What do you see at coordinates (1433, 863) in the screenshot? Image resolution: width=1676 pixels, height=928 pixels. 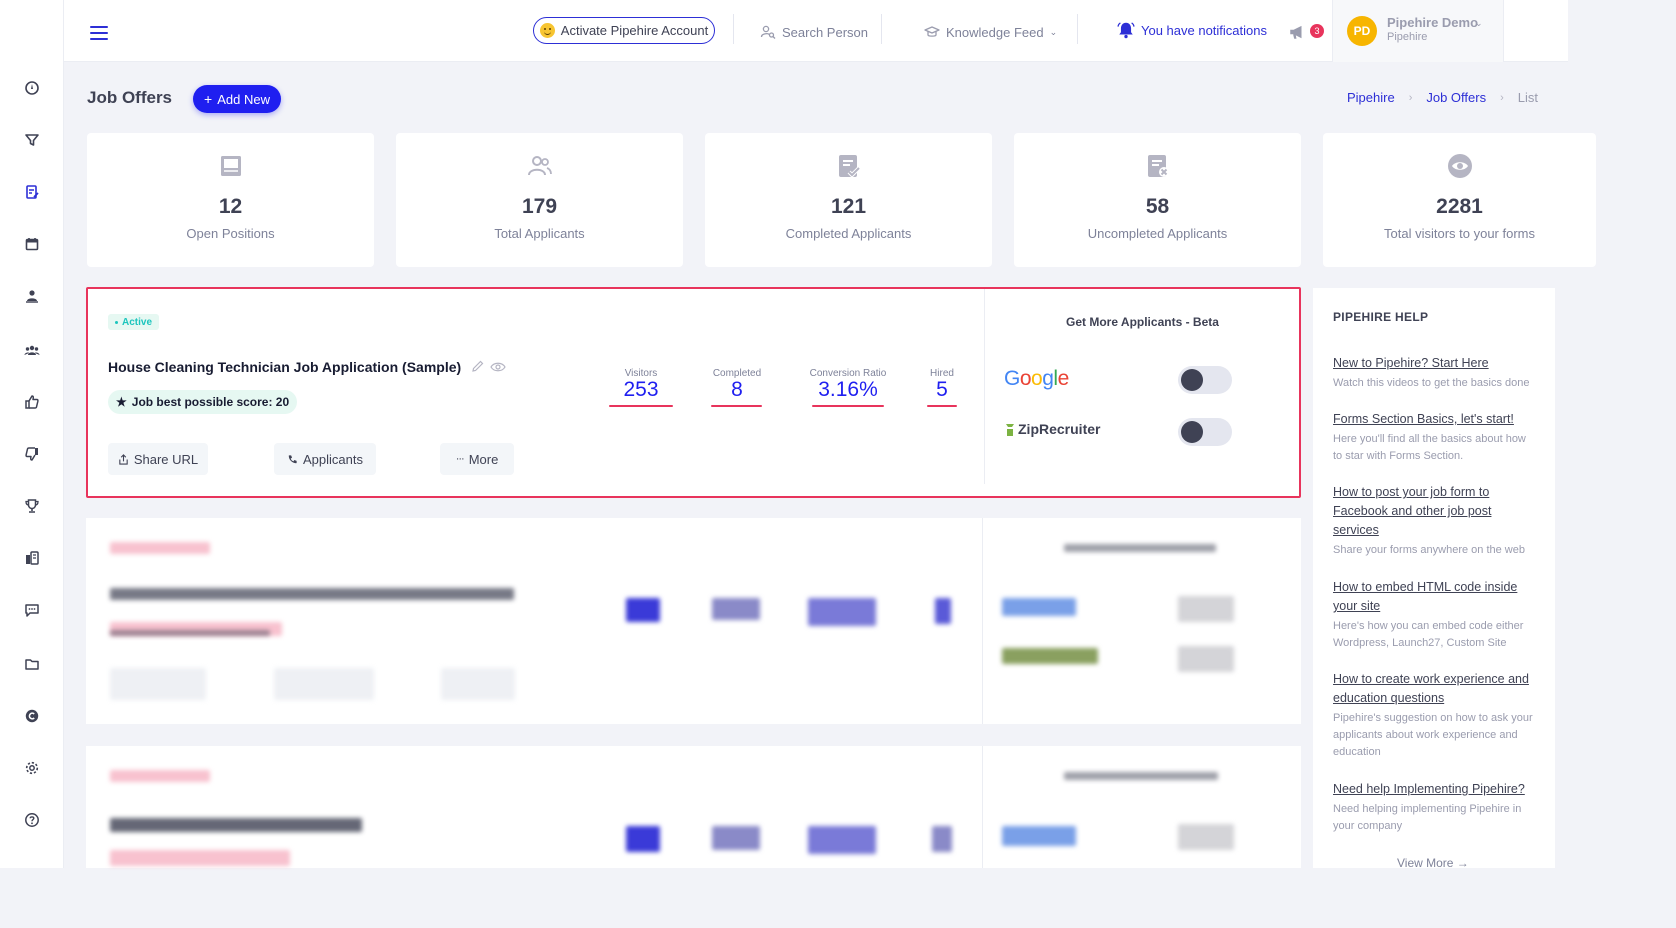 I see `view-more-link: View More →` at bounding box center [1433, 863].